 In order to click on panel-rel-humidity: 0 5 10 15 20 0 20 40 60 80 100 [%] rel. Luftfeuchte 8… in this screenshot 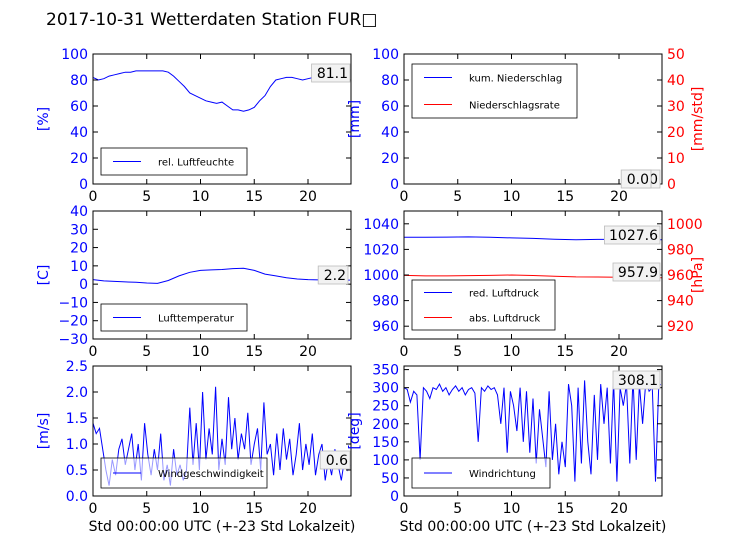, I will do `click(194, 126)`.